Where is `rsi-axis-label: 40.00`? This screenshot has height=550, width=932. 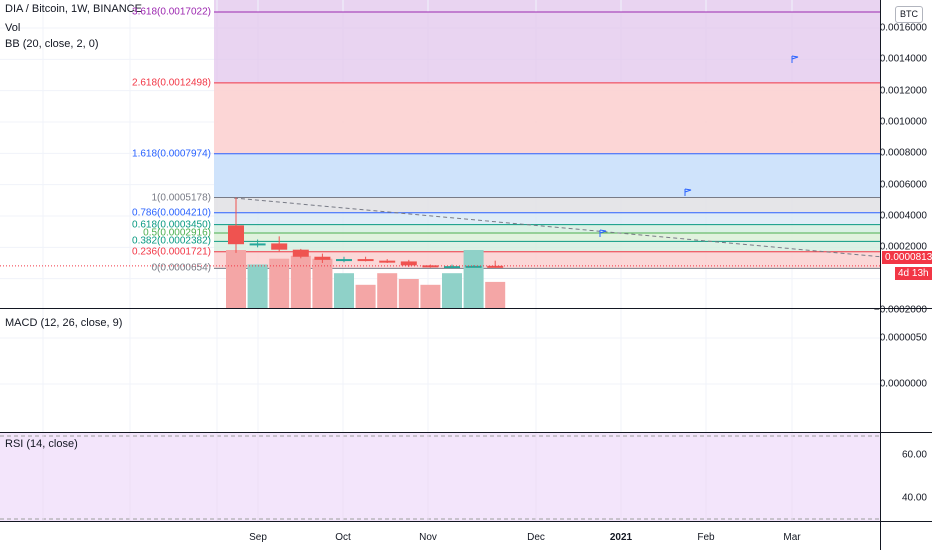 rsi-axis-label: 40.00 is located at coordinates (914, 498).